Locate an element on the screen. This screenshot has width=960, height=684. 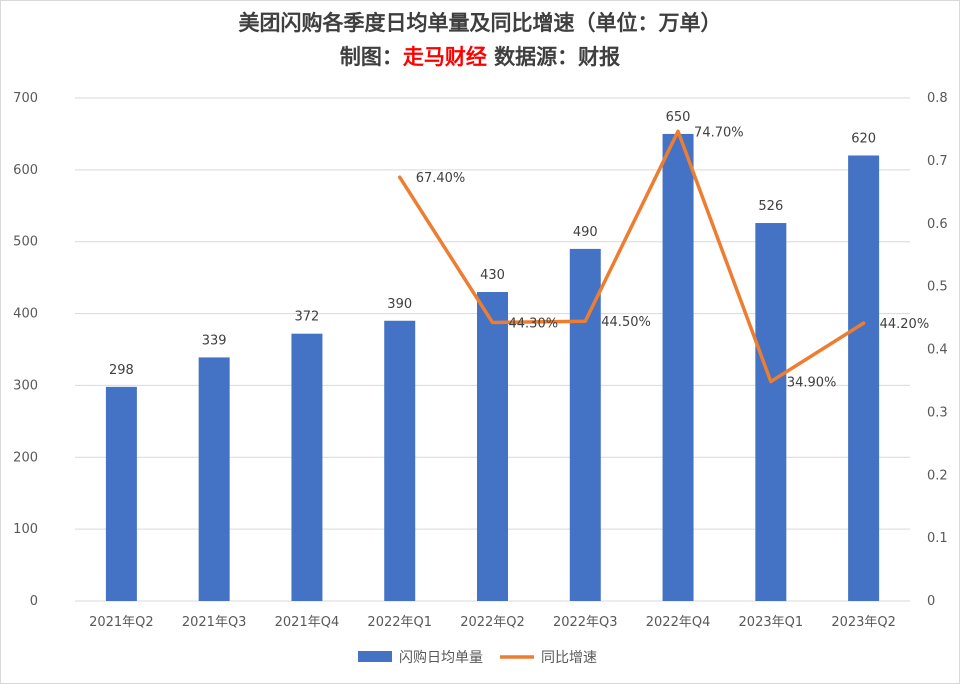
y-axis-left: 0 100 200 300 400 500 600 700 is located at coordinates (25, 350).